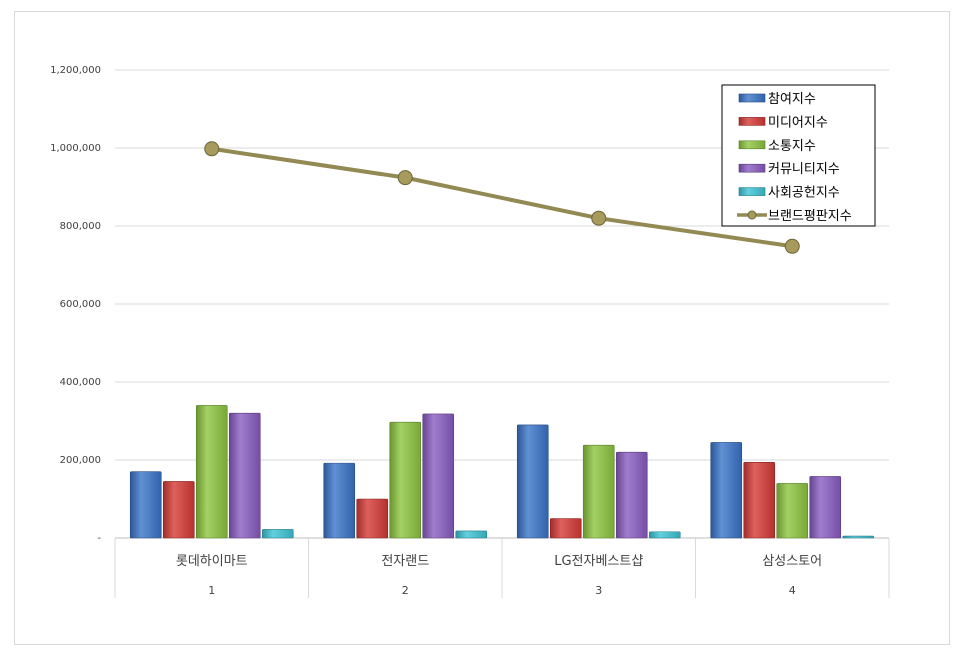  Describe the element at coordinates (810, 216) in the screenshot. I see `legend-label: 브랜드평판지수` at that location.